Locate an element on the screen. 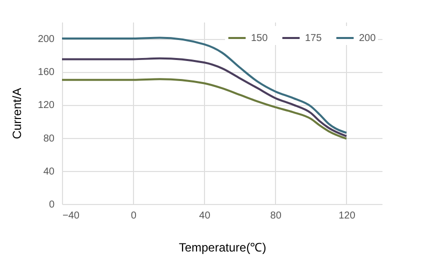 The image size is (422, 260). y-tick-label: 200 is located at coordinates (46, 40).